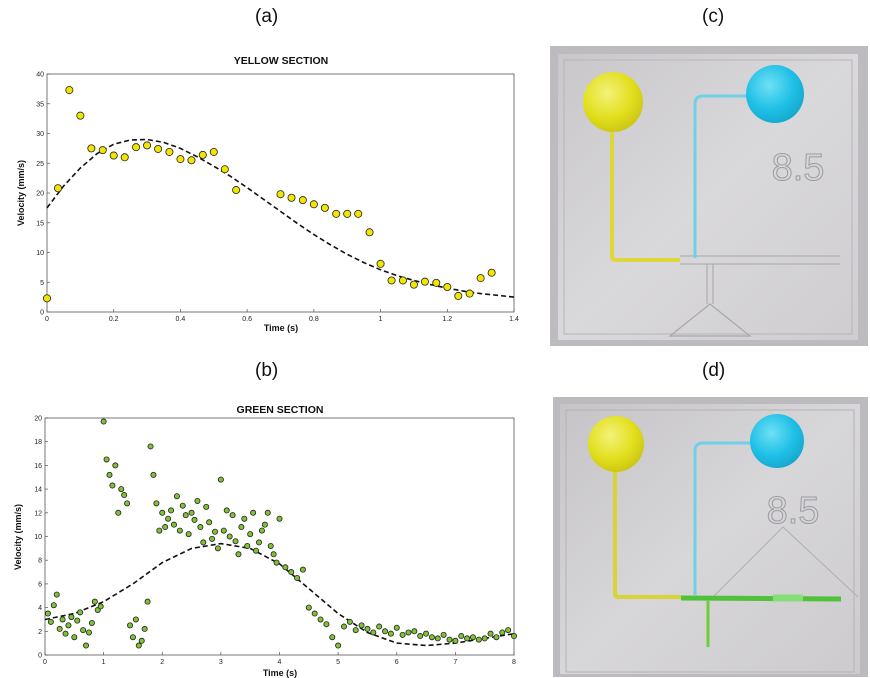 The height and width of the screenshot is (678, 870). What do you see at coordinates (714, 370) in the screenshot?
I see `panel-label-d: (d)` at bounding box center [714, 370].